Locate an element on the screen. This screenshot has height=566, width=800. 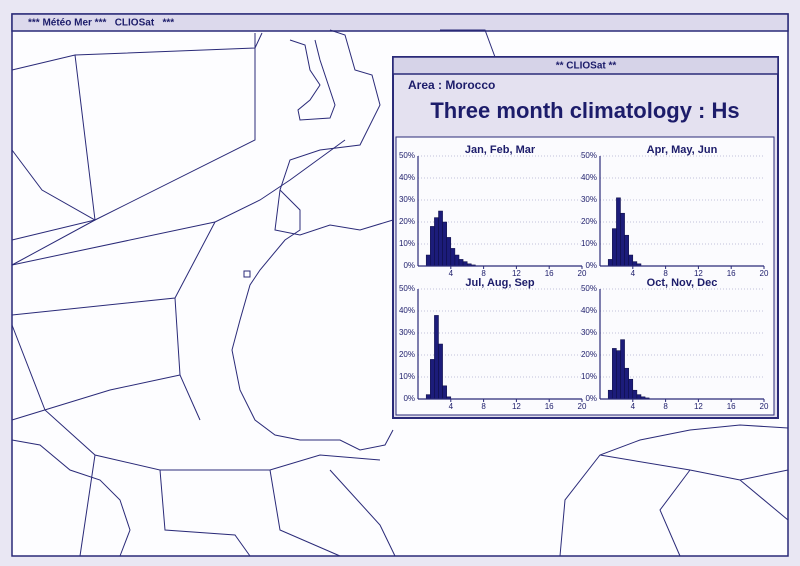
chart-title: Oct, Nov, Dec is located at coordinates (682, 283).